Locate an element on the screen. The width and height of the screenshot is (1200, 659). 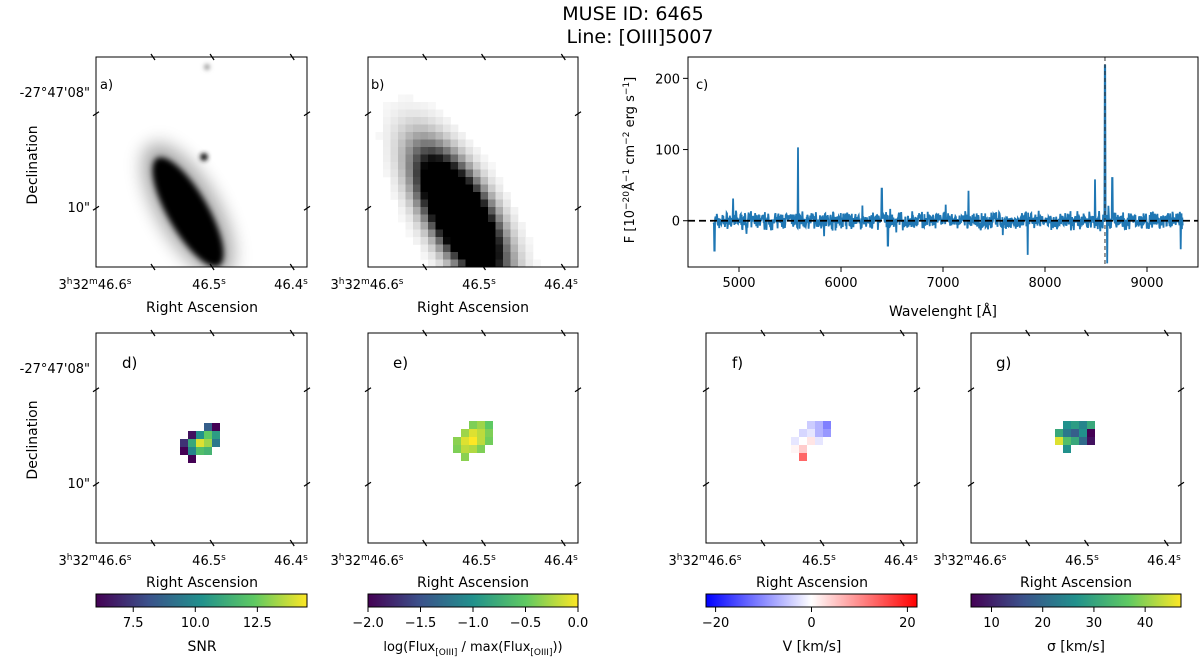
panel-a-xtick-2: 46.5s is located at coordinates (209, 285).